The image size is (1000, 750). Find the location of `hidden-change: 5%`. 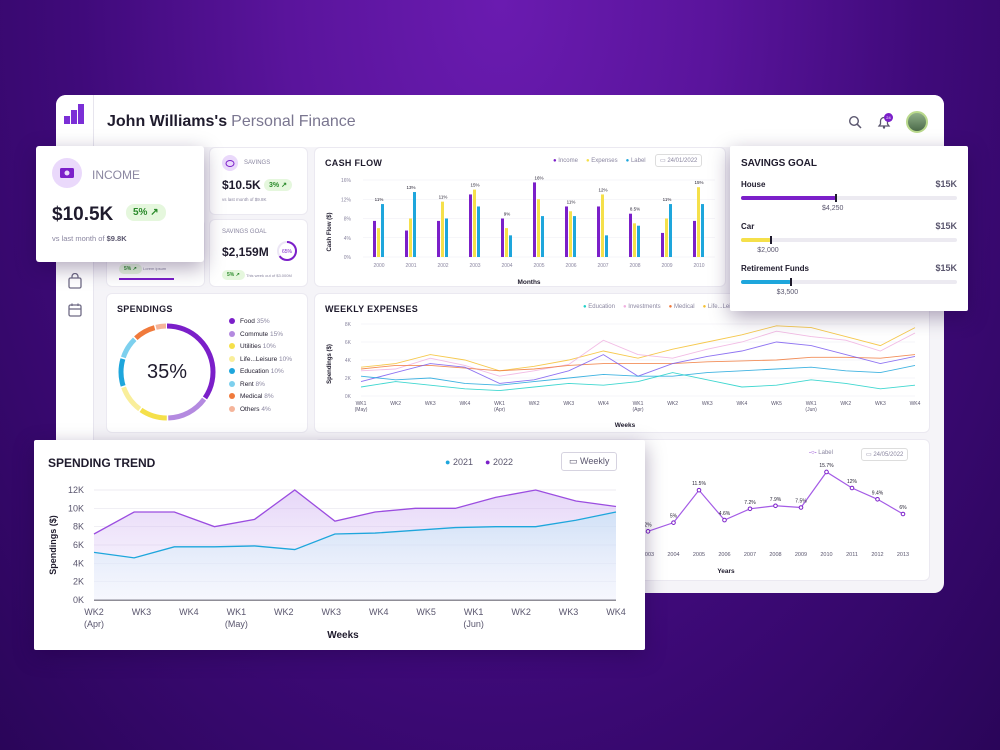

hidden-change: 5% is located at coordinates (128, 269).